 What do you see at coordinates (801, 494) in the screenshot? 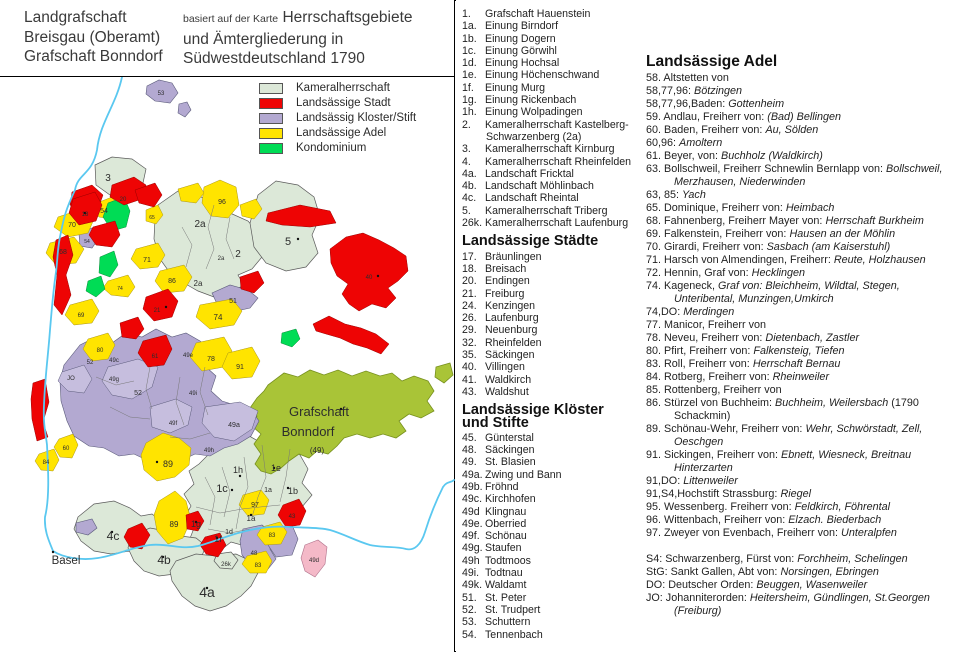
I see `adel-item: 91,S4,Hochstift Strassburg: Riegel` at bounding box center [801, 494].